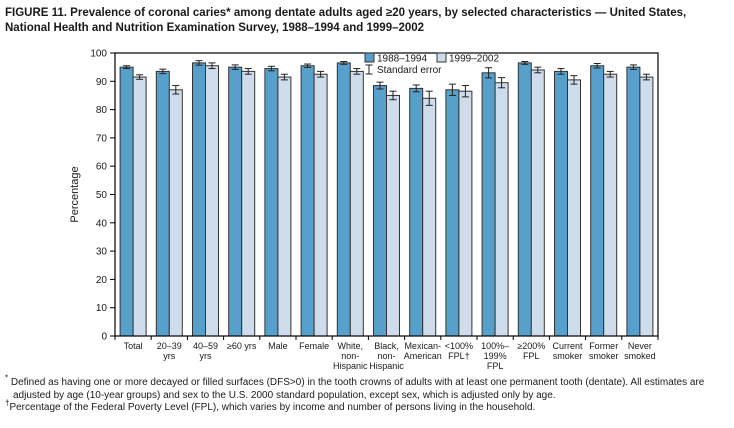 Image resolution: width=734 pixels, height=428 pixels. What do you see at coordinates (422, 346) in the screenshot?
I see `x-tick-label: Mexican-` at bounding box center [422, 346].